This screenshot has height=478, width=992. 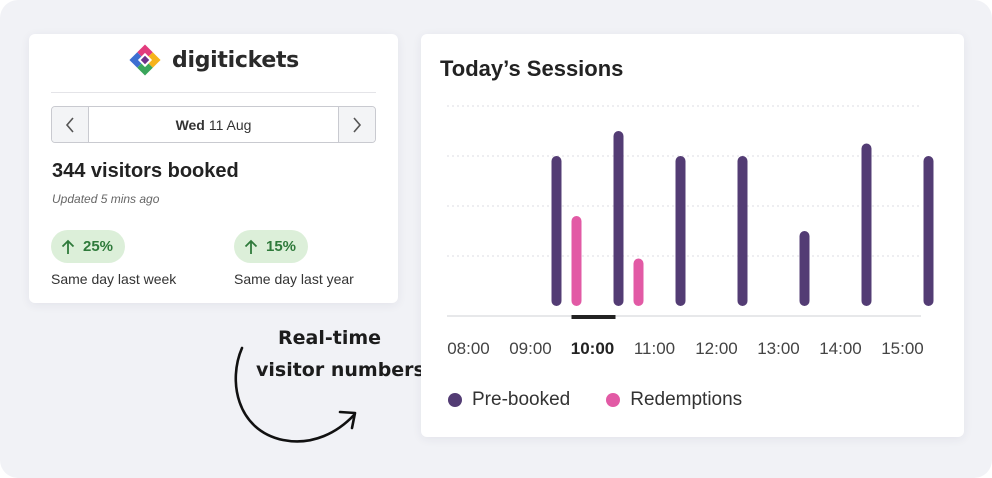 What do you see at coordinates (114, 279) in the screenshot?
I see `stat-label: Same day last week` at bounding box center [114, 279].